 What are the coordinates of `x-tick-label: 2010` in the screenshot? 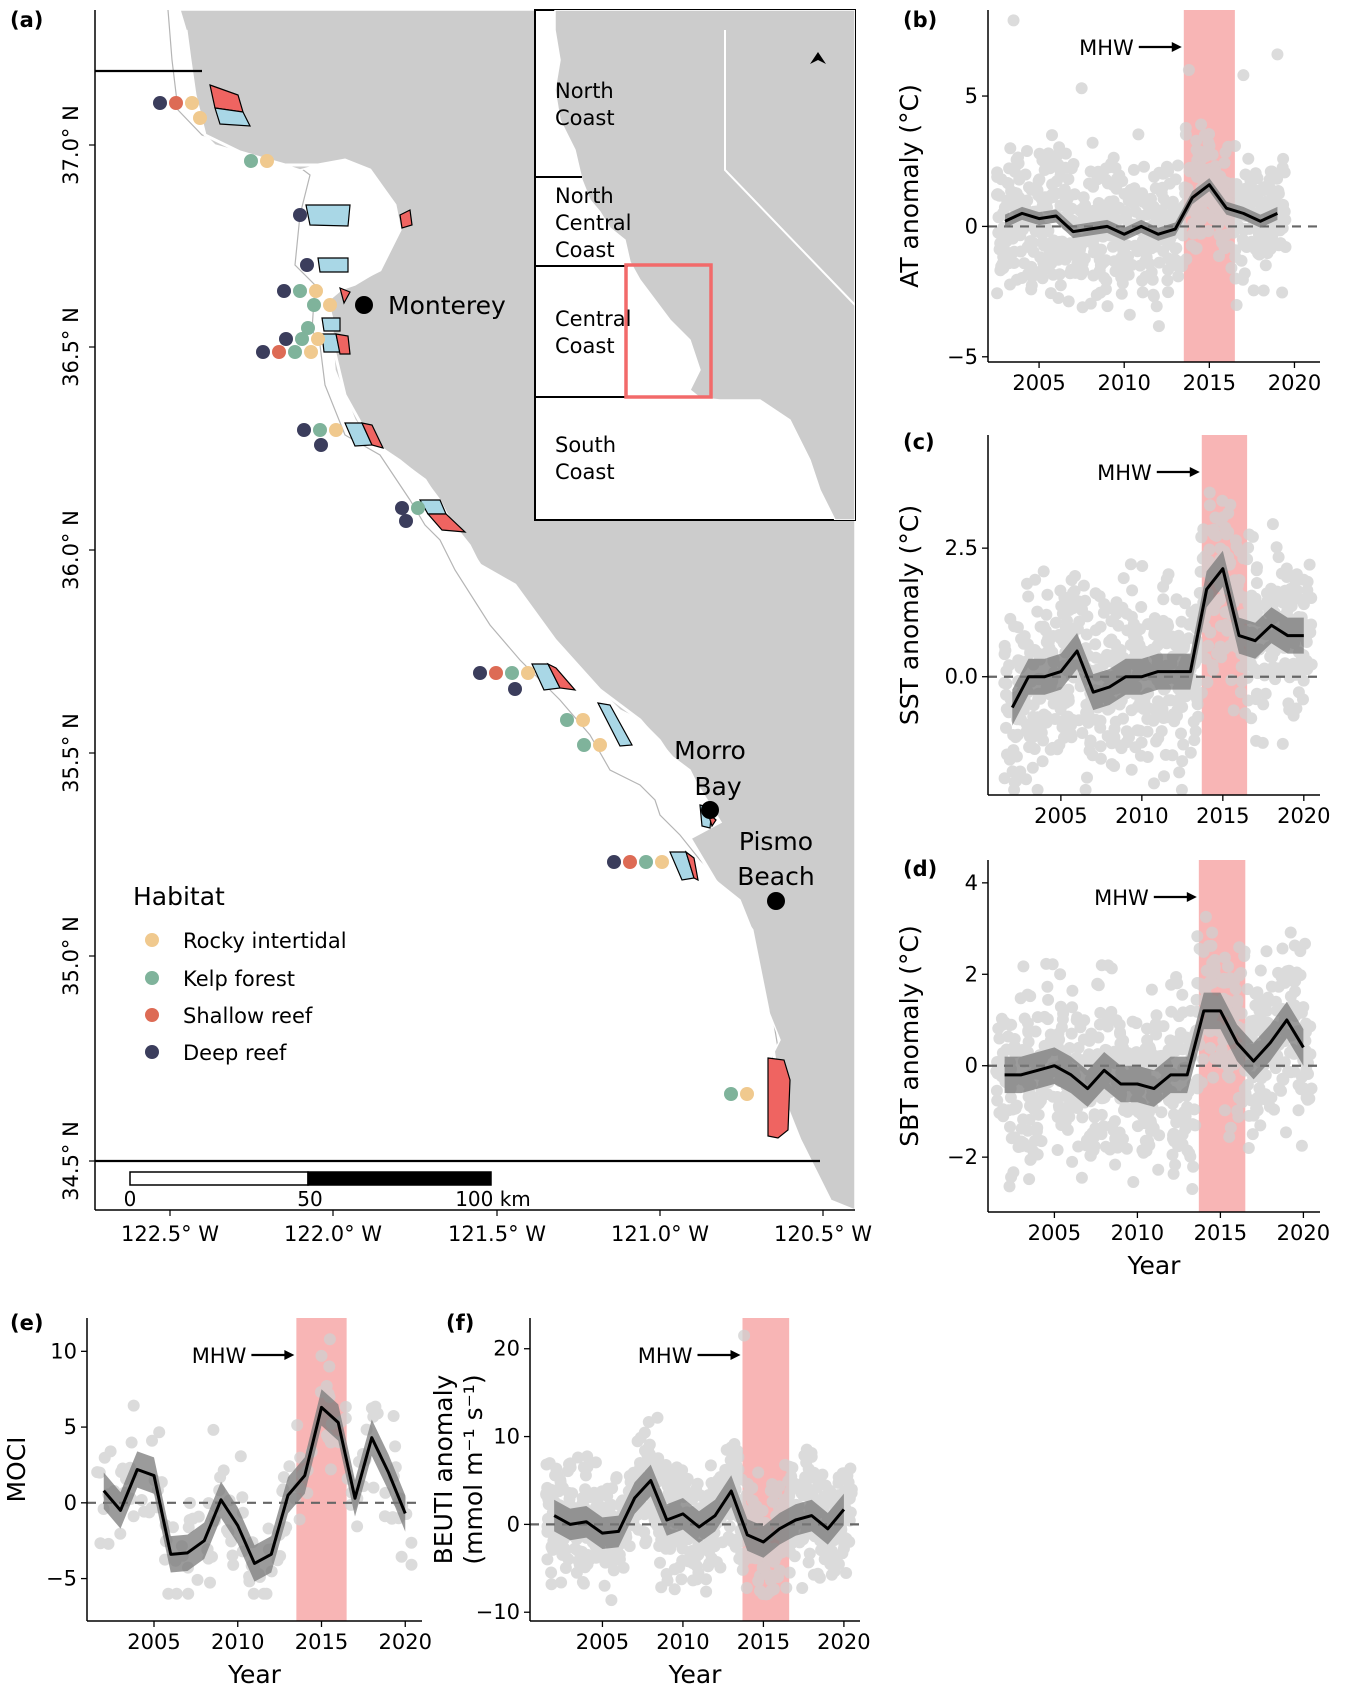 It's located at (237, 1642).